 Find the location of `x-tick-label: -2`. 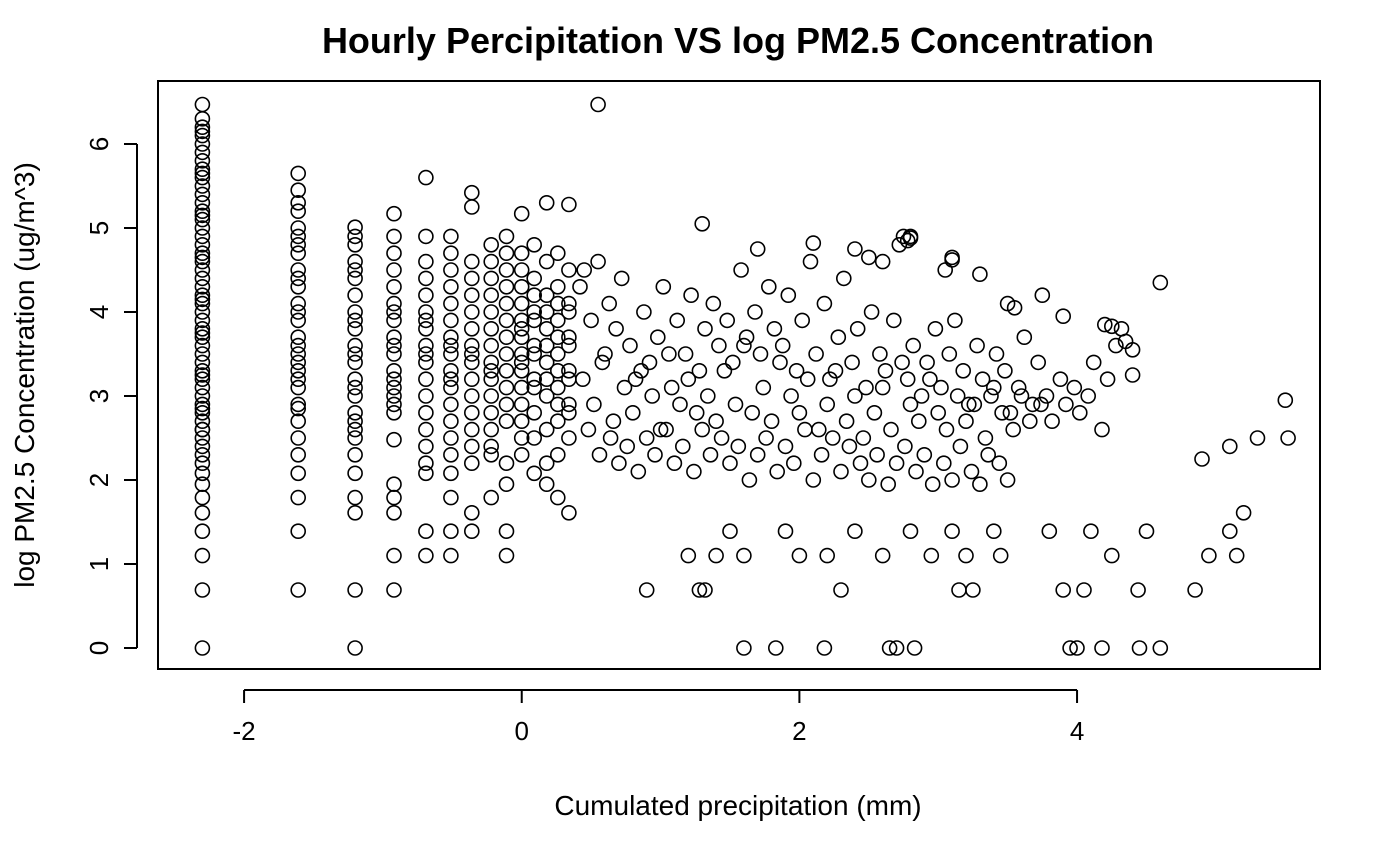

x-tick-label: -2 is located at coordinates (244, 731).